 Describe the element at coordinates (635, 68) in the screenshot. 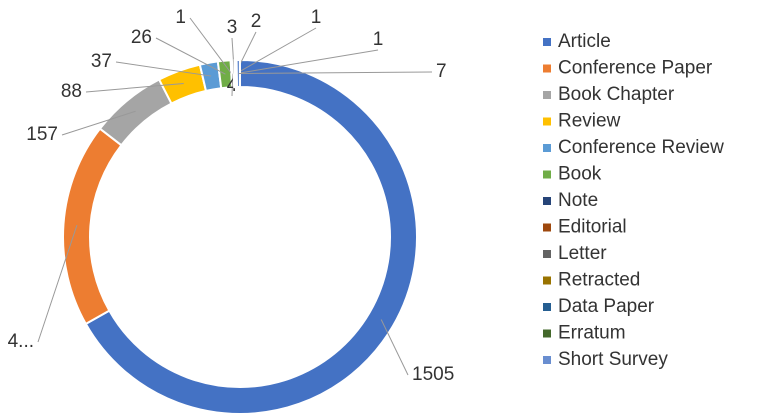

I see `legend-label: Conference Paper` at that location.